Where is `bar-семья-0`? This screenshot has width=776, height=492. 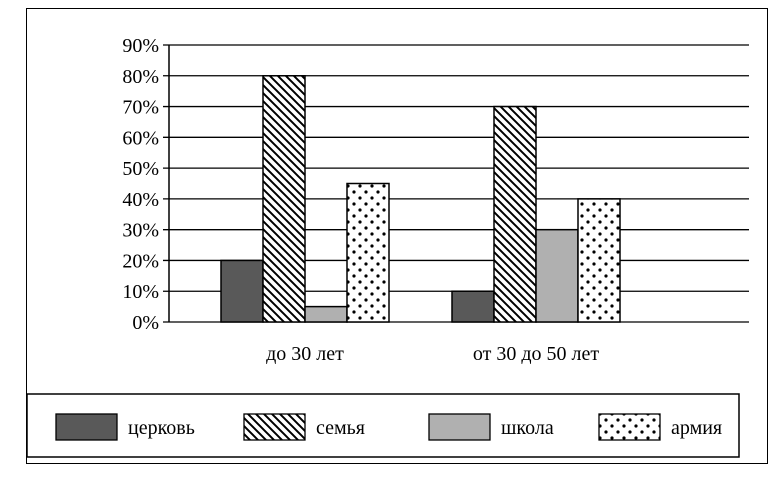
bar-семья-0 is located at coordinates (284, 199).